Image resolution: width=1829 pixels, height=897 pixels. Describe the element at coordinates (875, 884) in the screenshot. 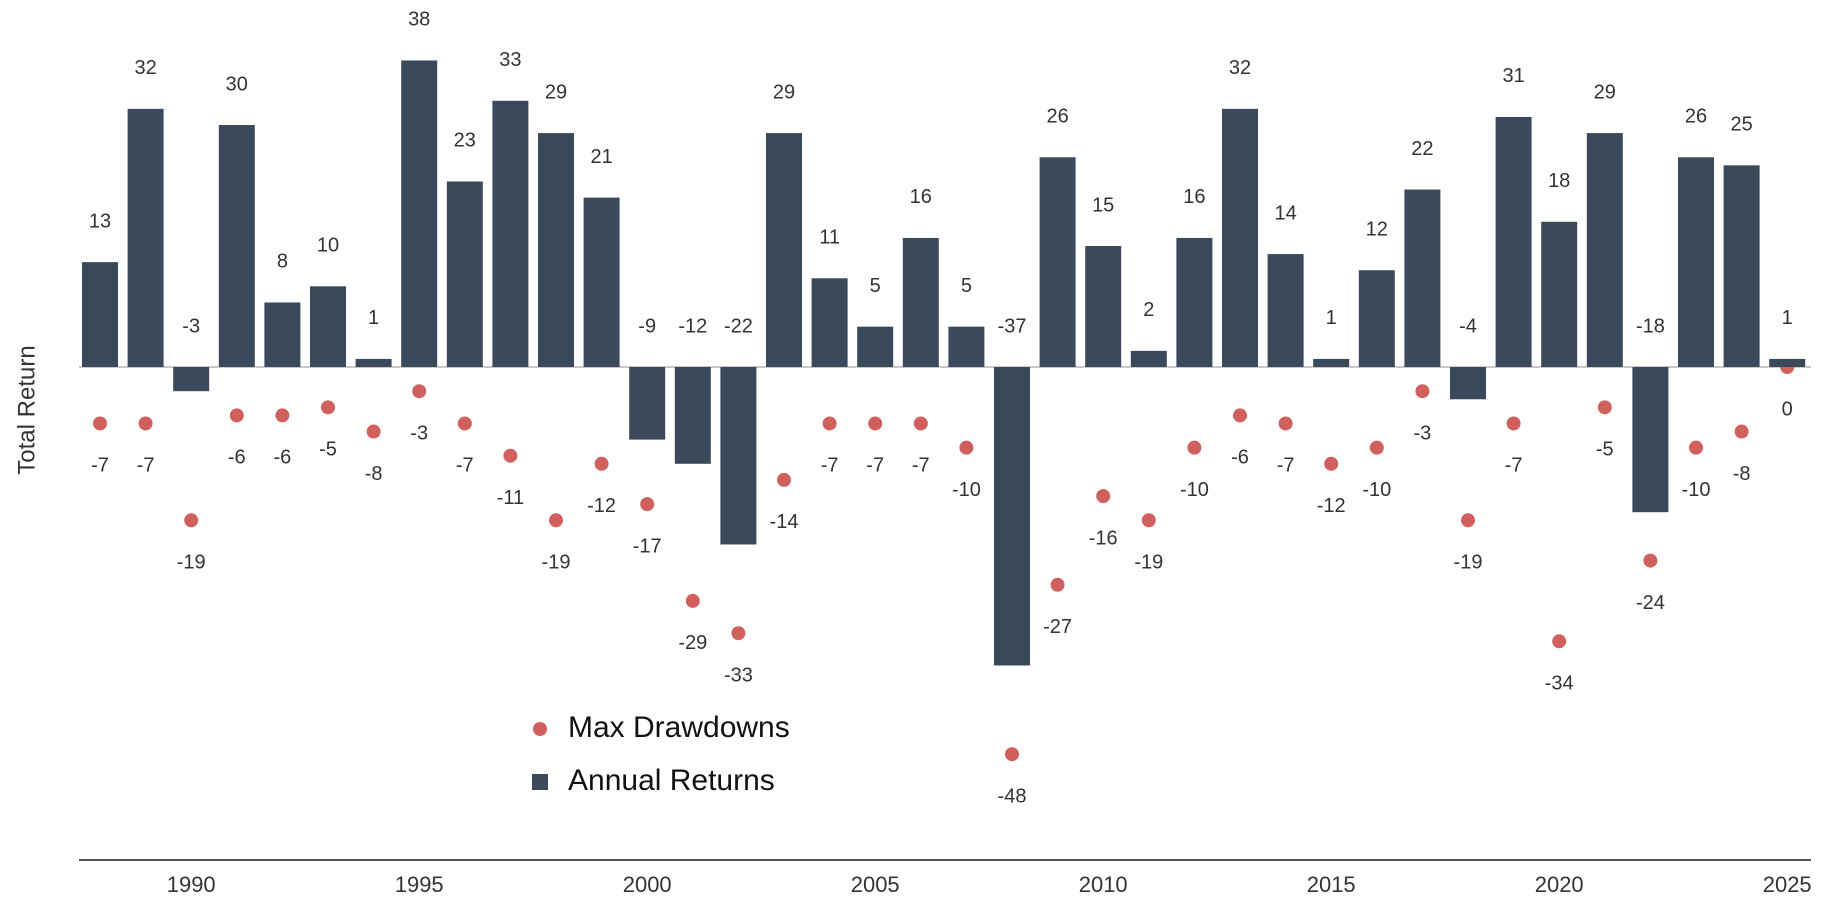

I see `x-tick-label: 2005` at that location.